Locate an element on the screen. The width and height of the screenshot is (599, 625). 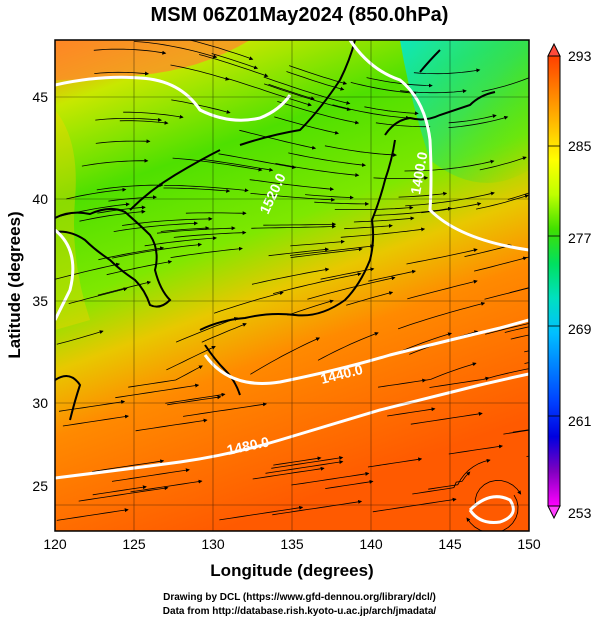
map-title: MSM 06Z01May2024 (850.0hPa) is located at coordinates (299, 15).